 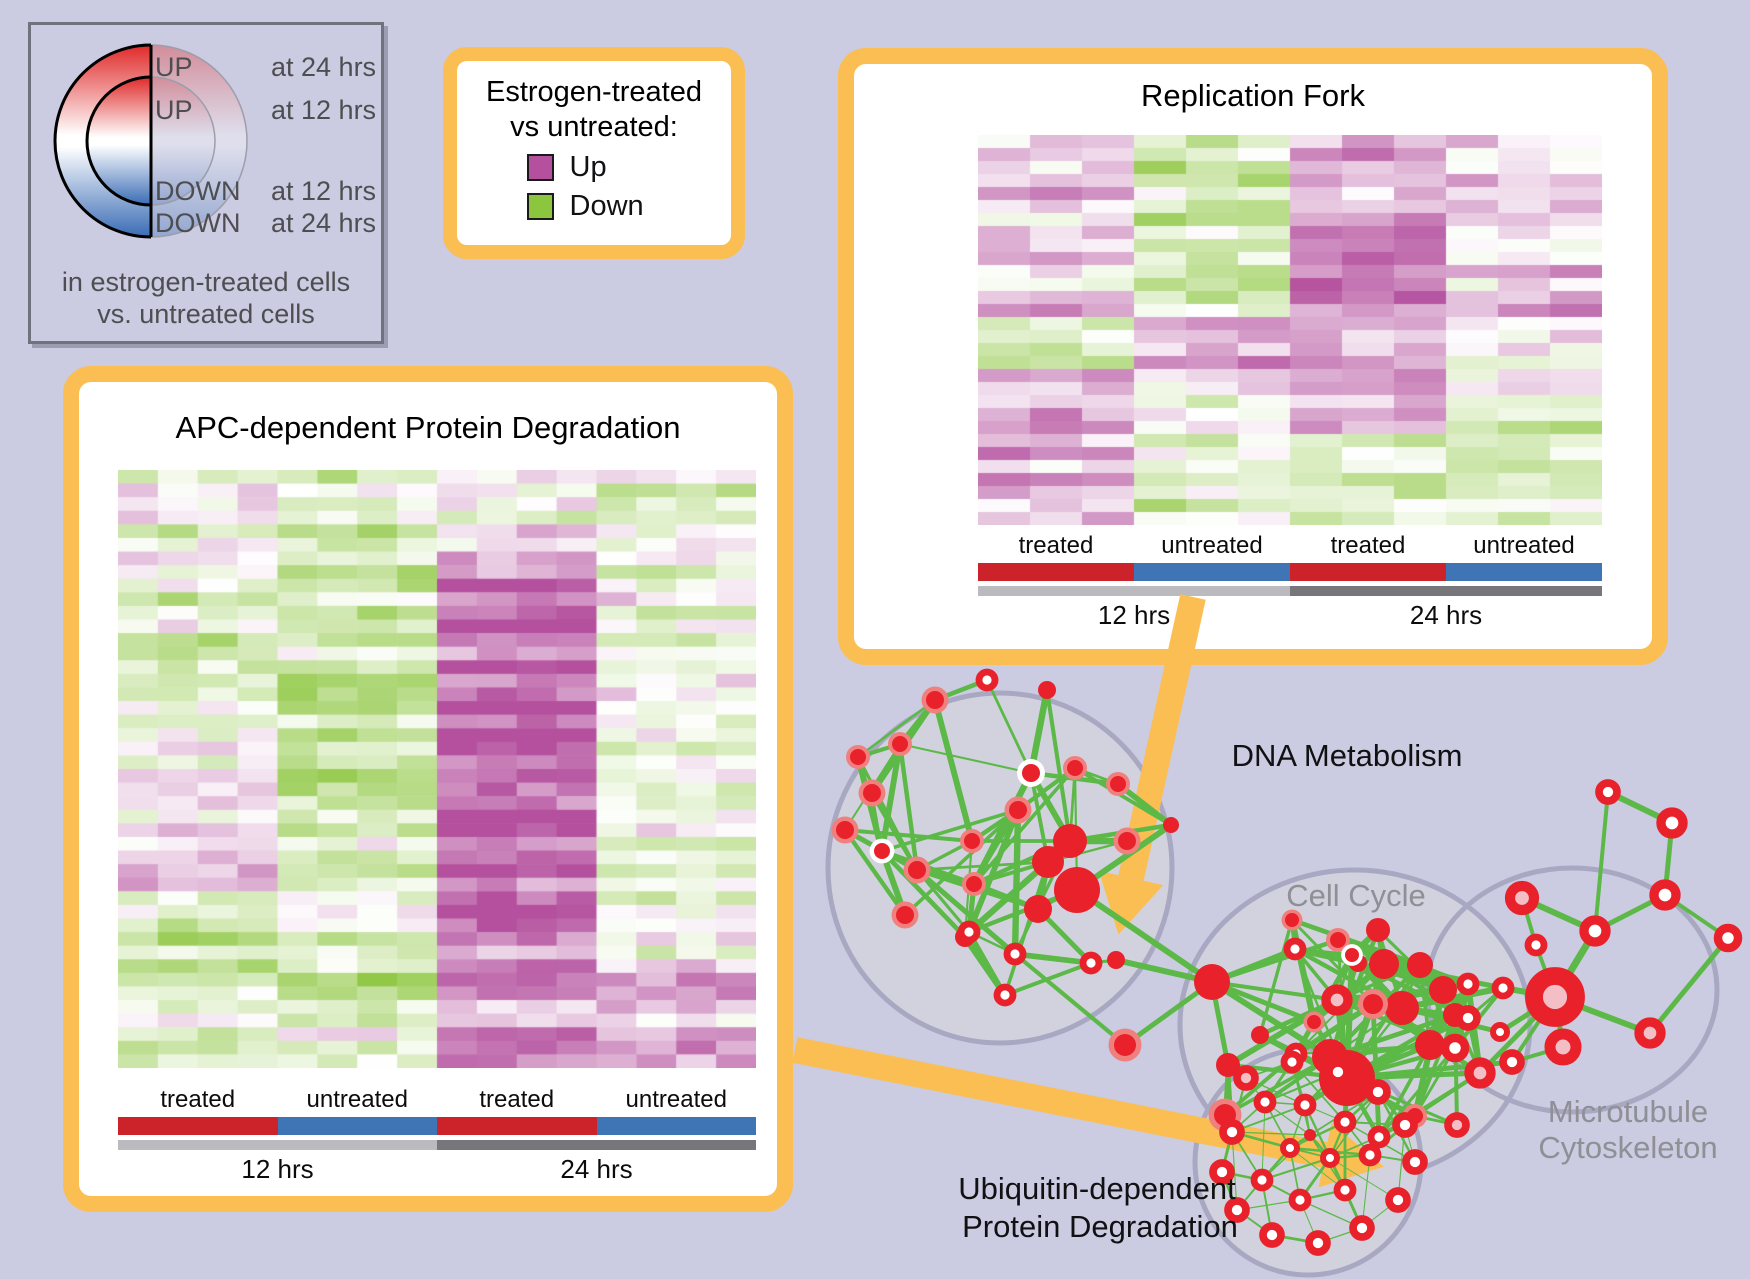 What do you see at coordinates (437, 1145) in the screenshot?
I see `apc-time-bars` at bounding box center [437, 1145].